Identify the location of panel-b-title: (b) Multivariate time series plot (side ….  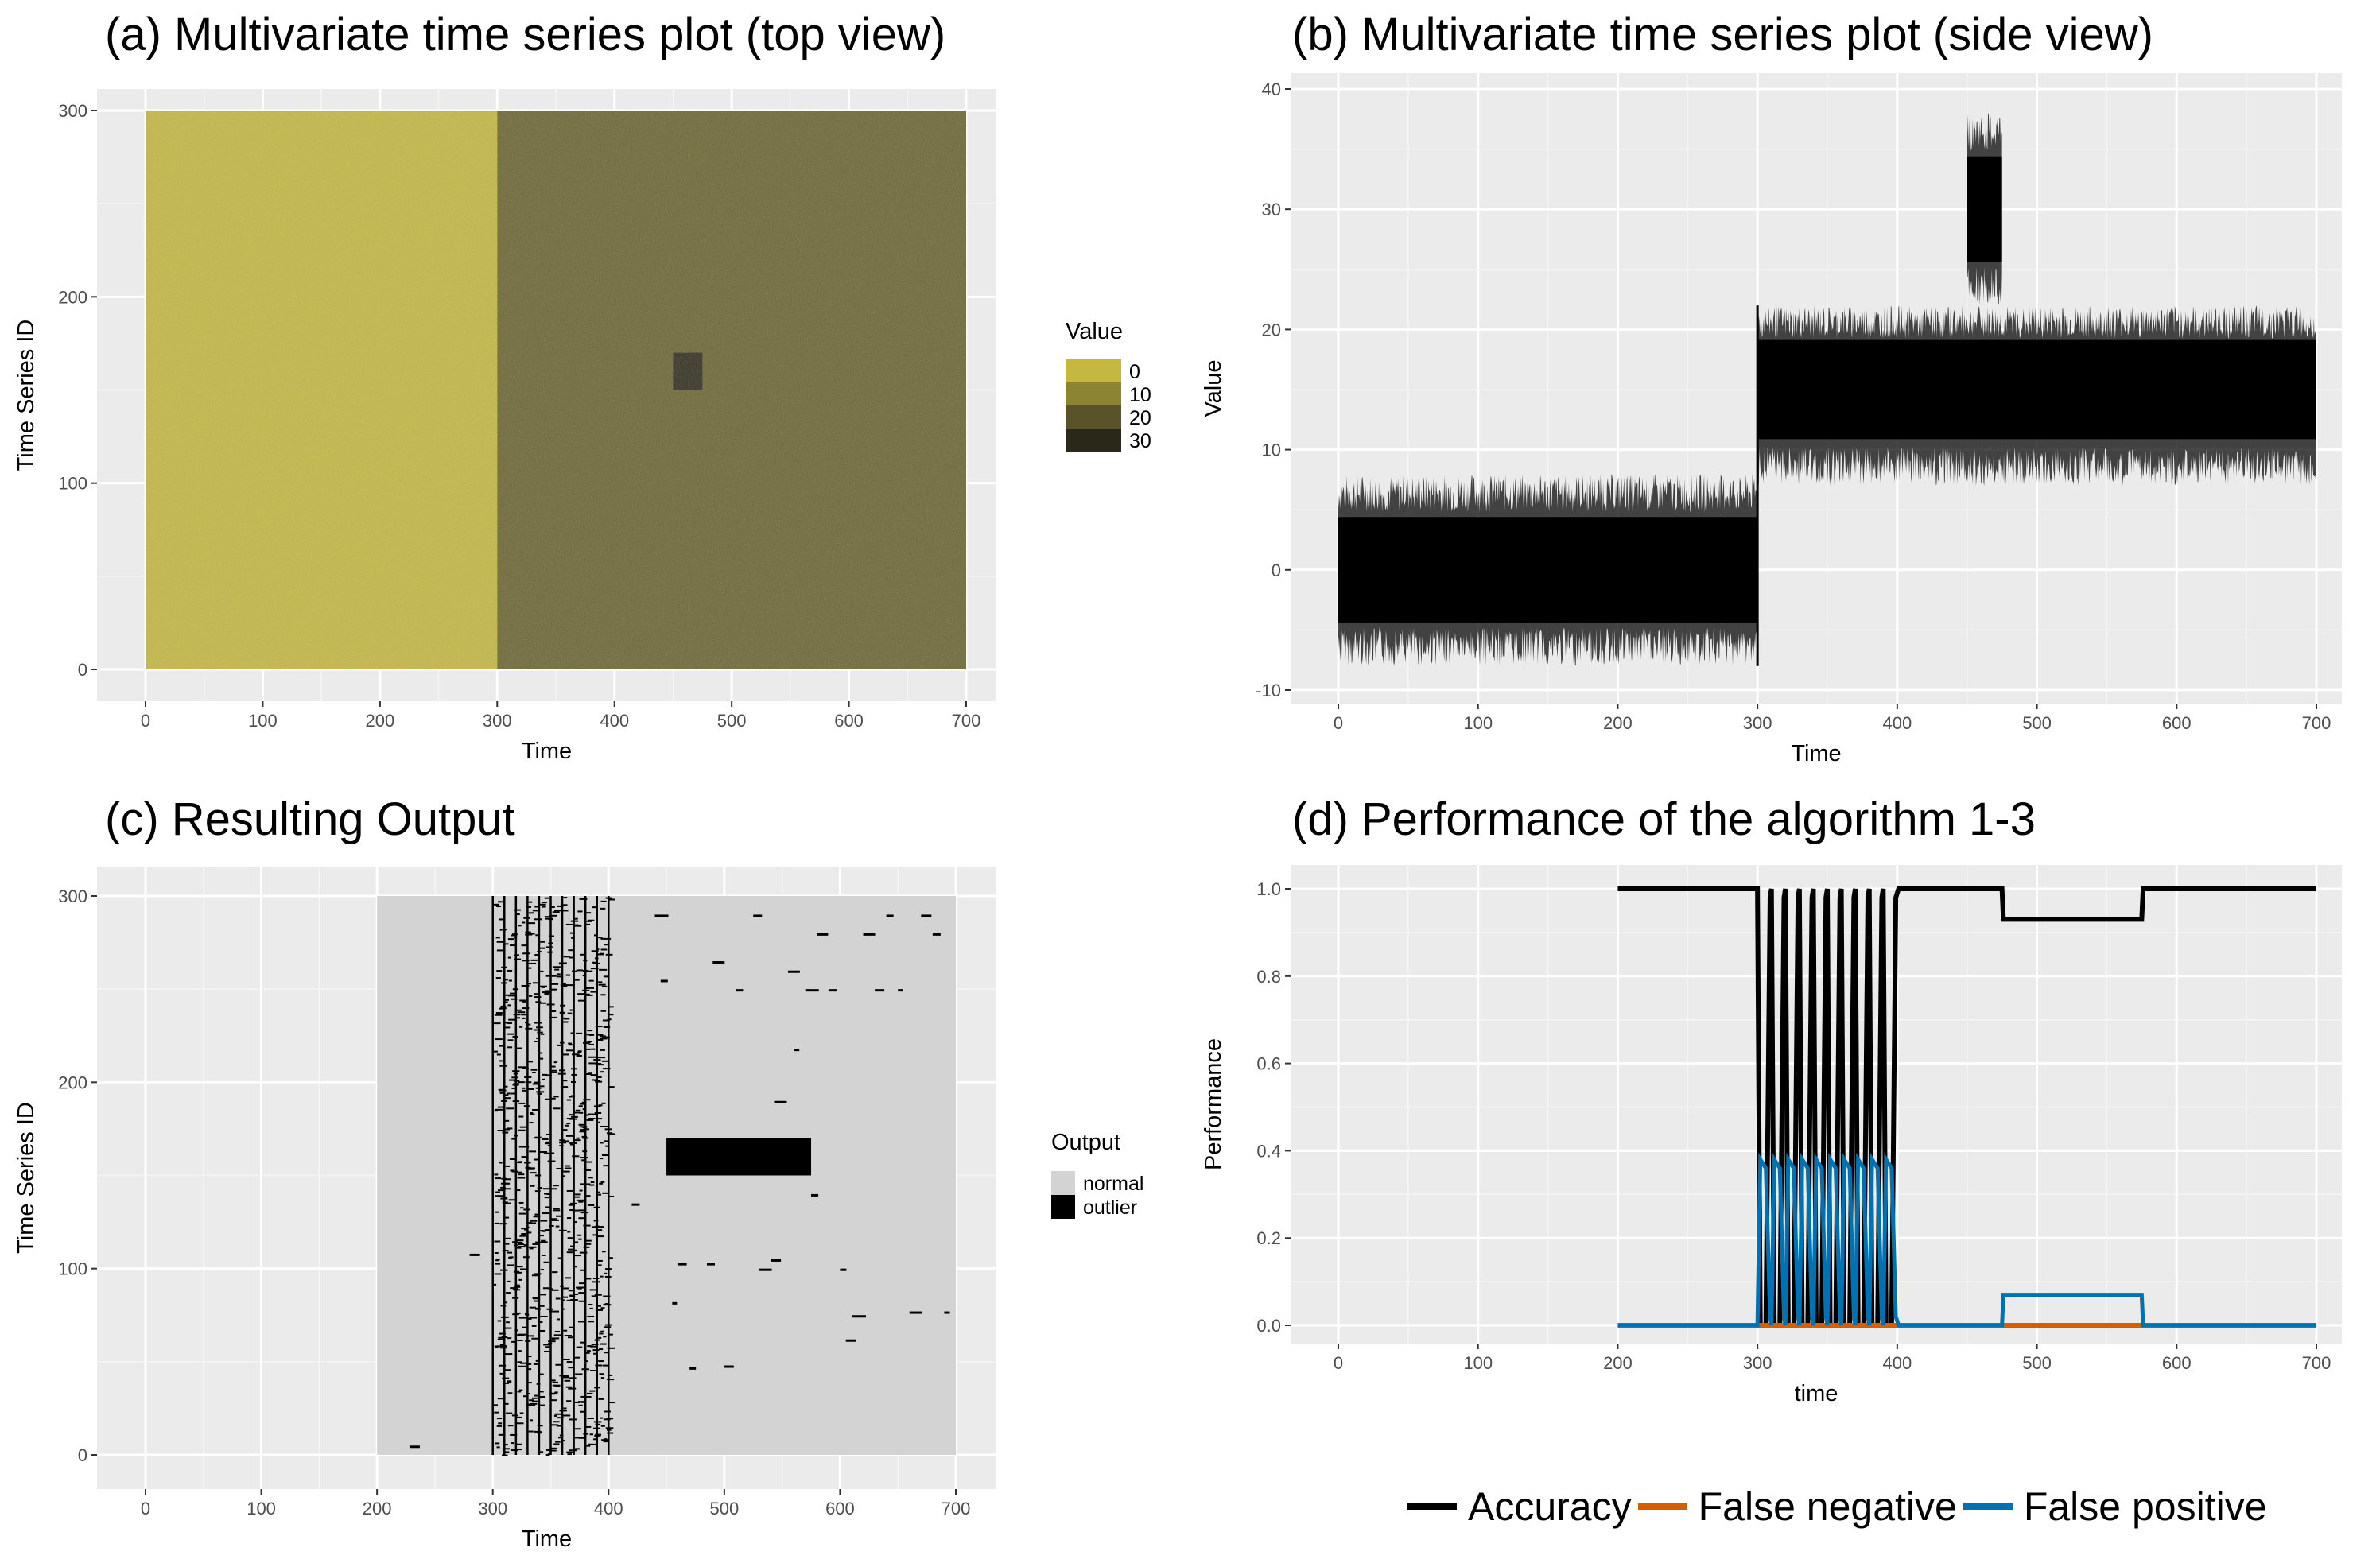
(1723, 34).